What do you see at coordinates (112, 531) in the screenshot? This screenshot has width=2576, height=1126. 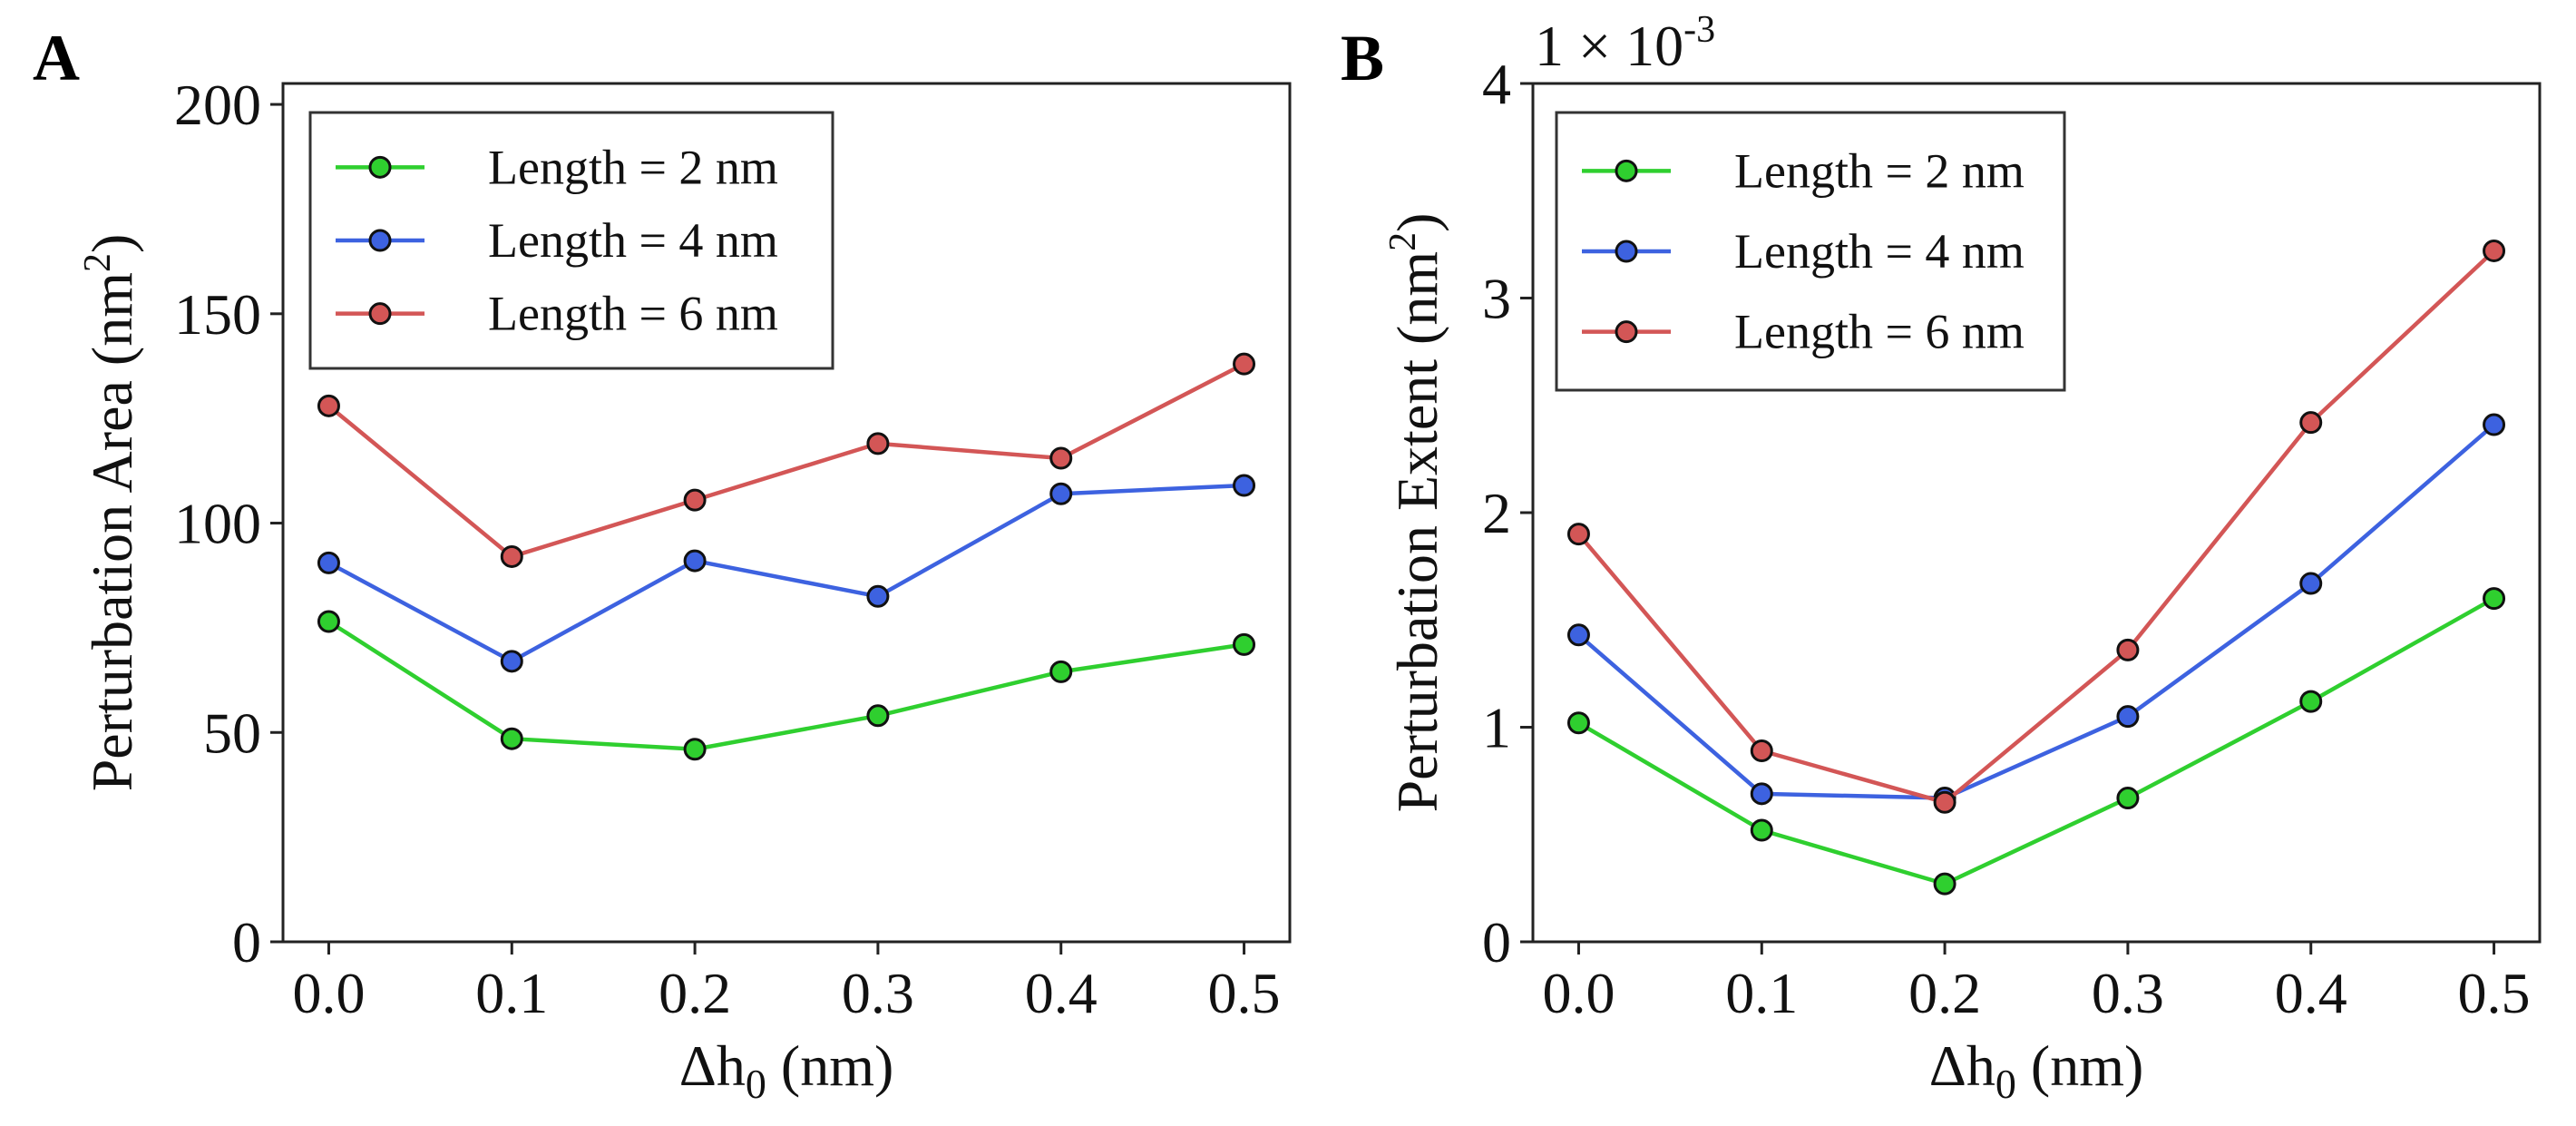 I see `y-axis-label-main: Perturbation Area (nm` at bounding box center [112, 531].